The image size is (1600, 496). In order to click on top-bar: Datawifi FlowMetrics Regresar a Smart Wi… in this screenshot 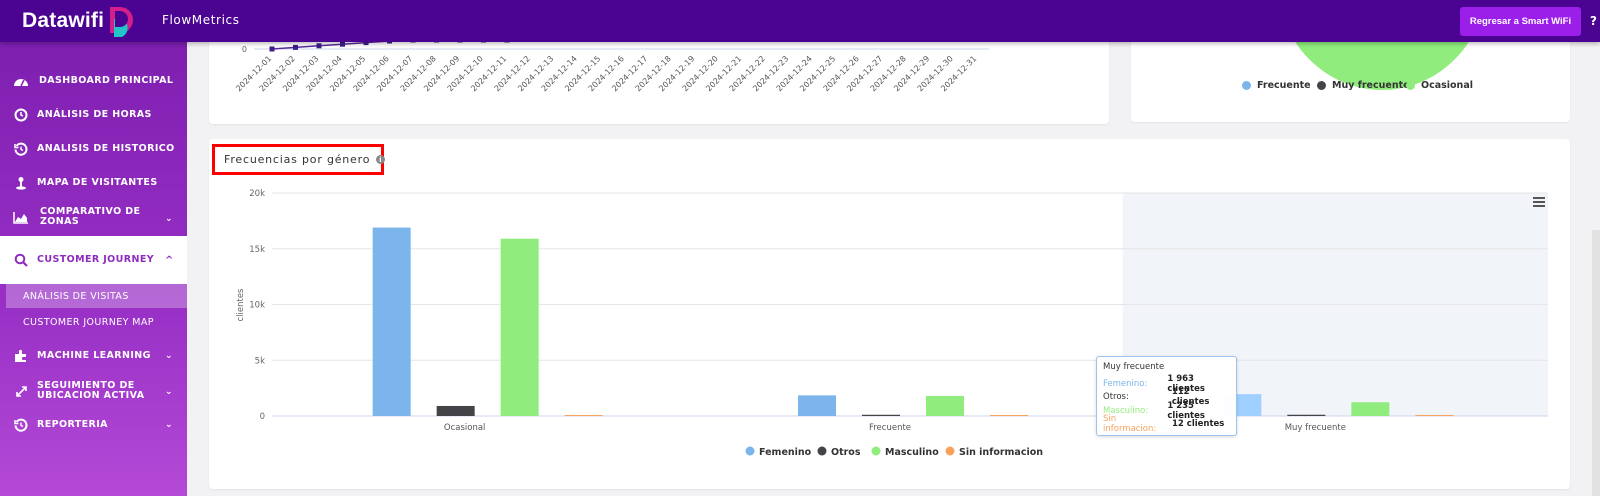, I will do `click(800, 21)`.